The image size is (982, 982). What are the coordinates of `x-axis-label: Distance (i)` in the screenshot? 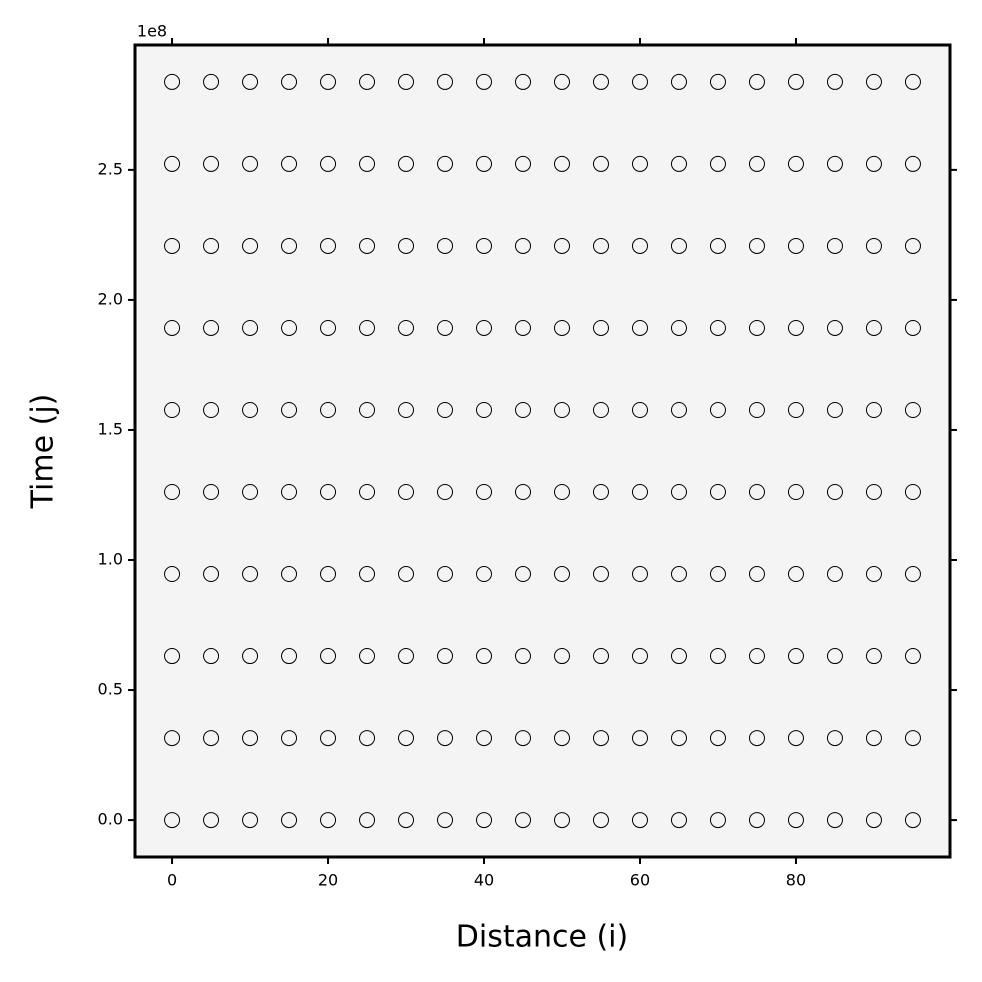 It's located at (542, 937).